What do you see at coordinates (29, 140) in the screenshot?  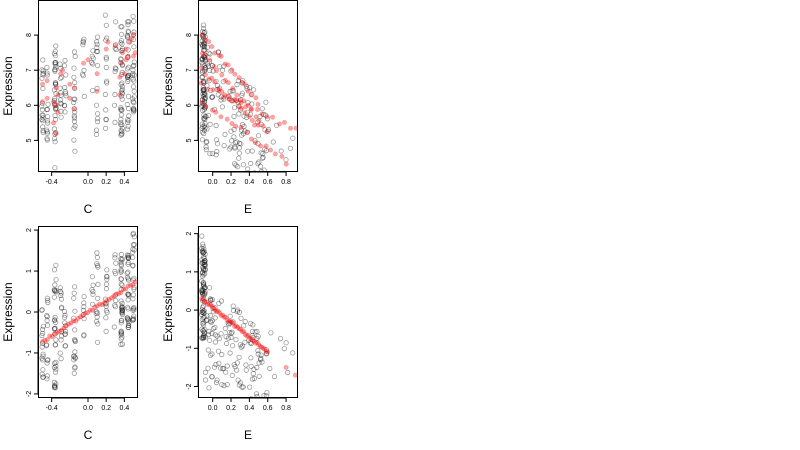 I see `y-tick-label: 5` at bounding box center [29, 140].